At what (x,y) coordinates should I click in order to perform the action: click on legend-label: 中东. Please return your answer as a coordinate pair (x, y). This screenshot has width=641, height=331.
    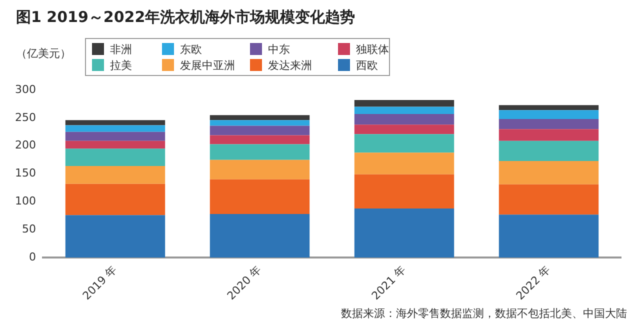
    Looking at the image, I should click on (279, 49).